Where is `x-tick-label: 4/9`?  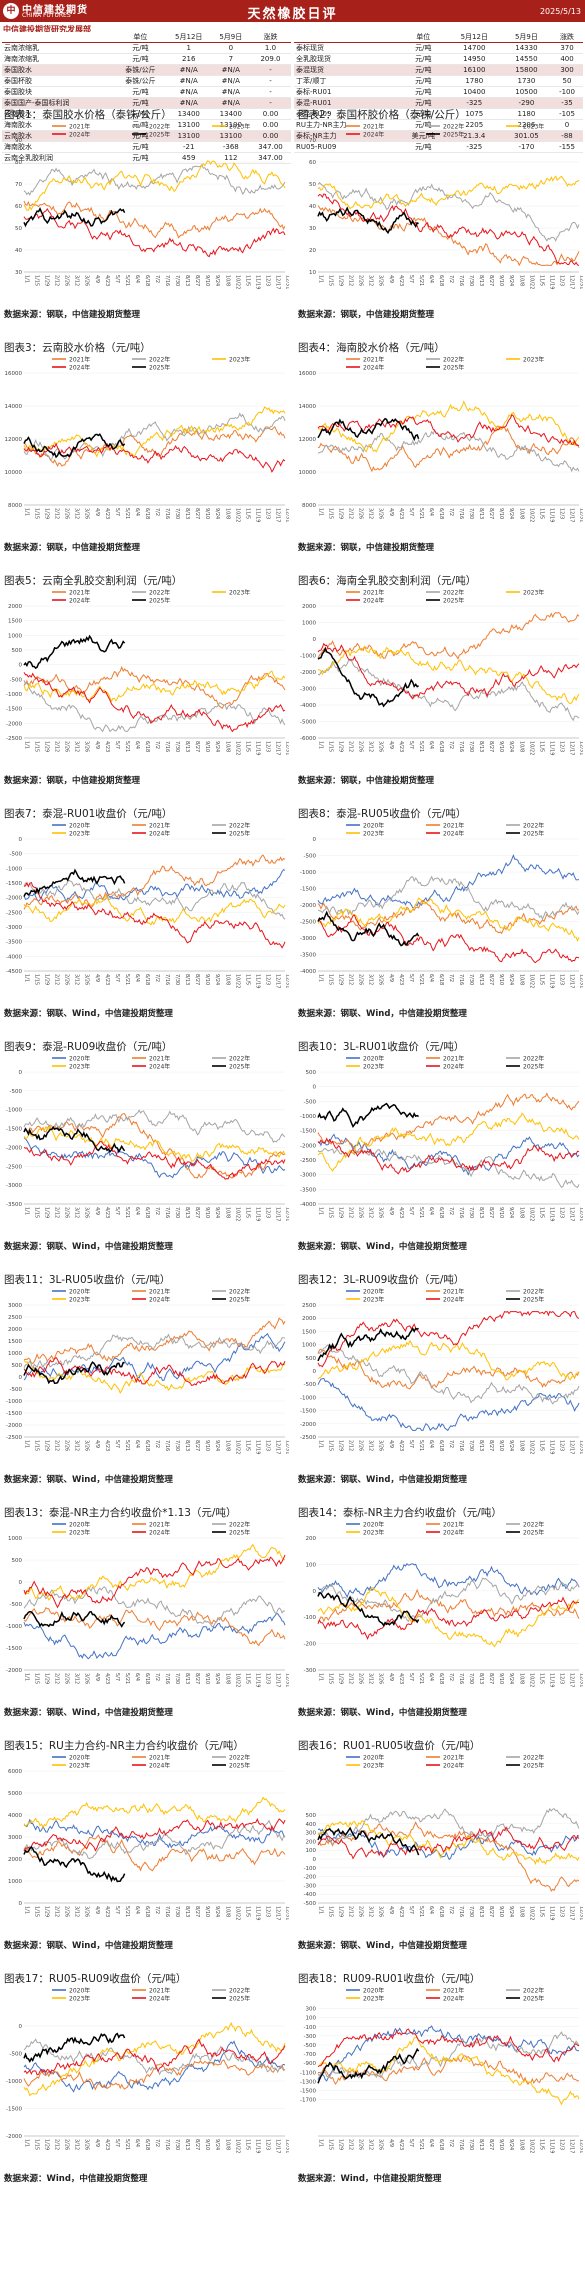 x-tick-label: 4/9 is located at coordinates (391, 2143).